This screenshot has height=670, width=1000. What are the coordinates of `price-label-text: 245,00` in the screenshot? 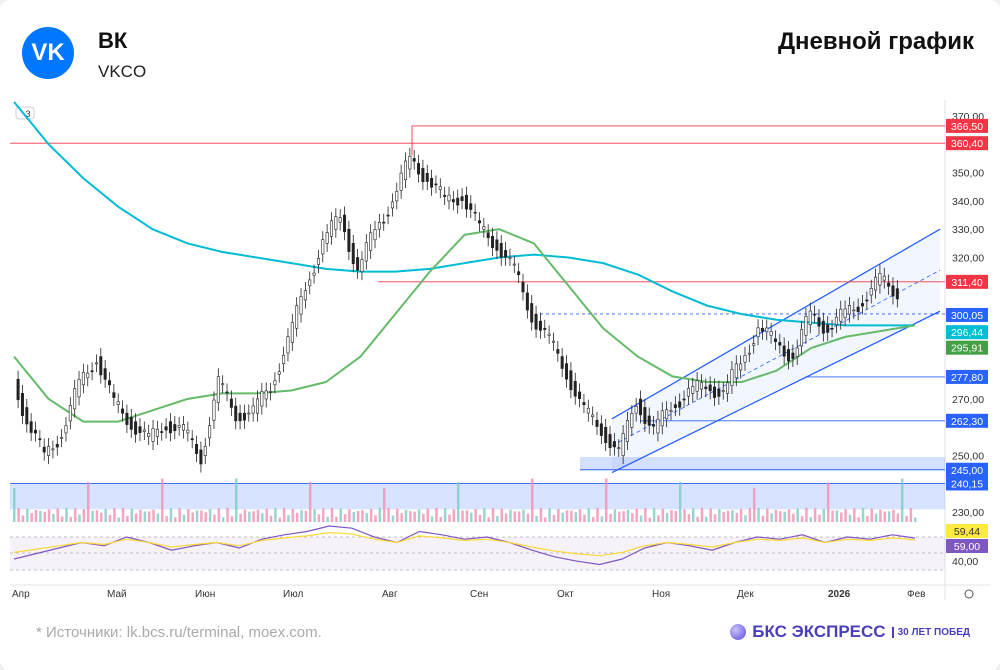 It's located at (967, 471).